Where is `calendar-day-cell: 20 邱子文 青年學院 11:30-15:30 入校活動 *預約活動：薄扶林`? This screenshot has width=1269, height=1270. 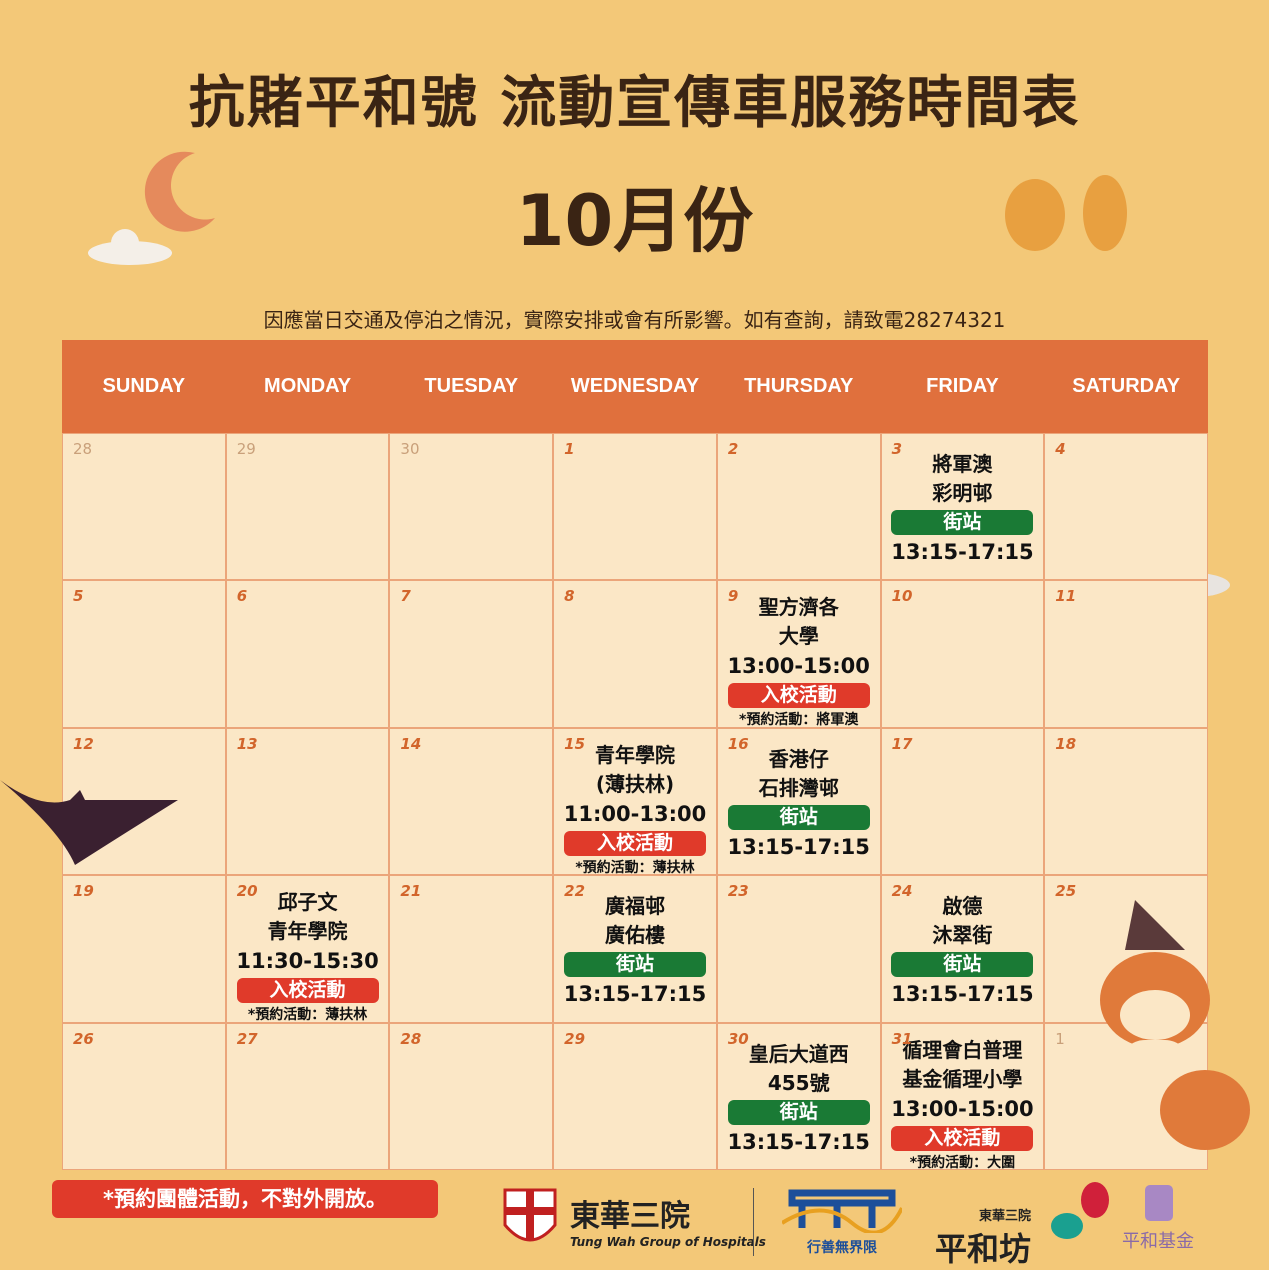 calendar-day-cell: 20 邱子文 青年學院 11:30-15:30 入校活動 *預約活動：薄扶林 is located at coordinates (307, 949).